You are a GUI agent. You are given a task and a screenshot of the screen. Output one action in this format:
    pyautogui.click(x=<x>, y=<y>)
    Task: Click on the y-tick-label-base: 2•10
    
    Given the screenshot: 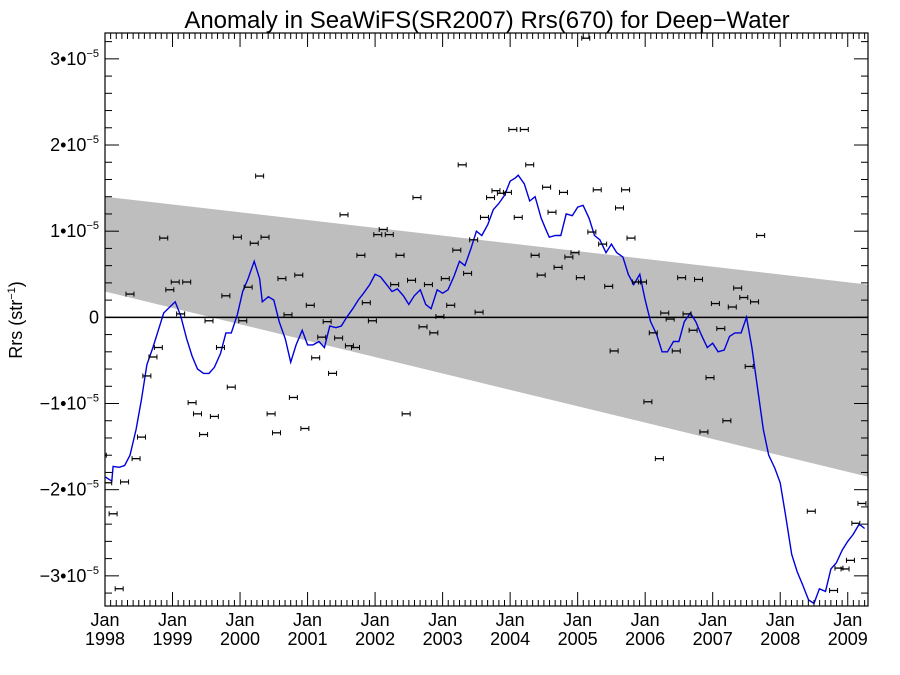 What is the action you would take?
    pyautogui.click(x=68, y=145)
    